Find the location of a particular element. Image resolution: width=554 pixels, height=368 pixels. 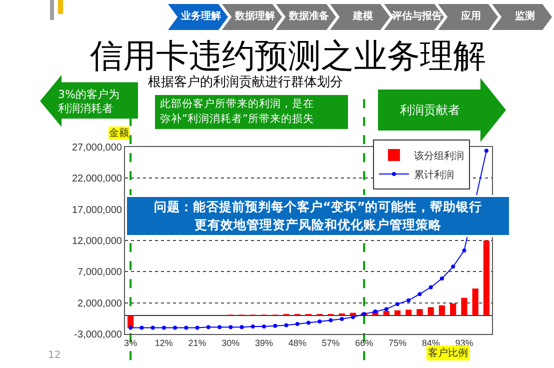

y-axis-title: 金额 is located at coordinates (119, 133).